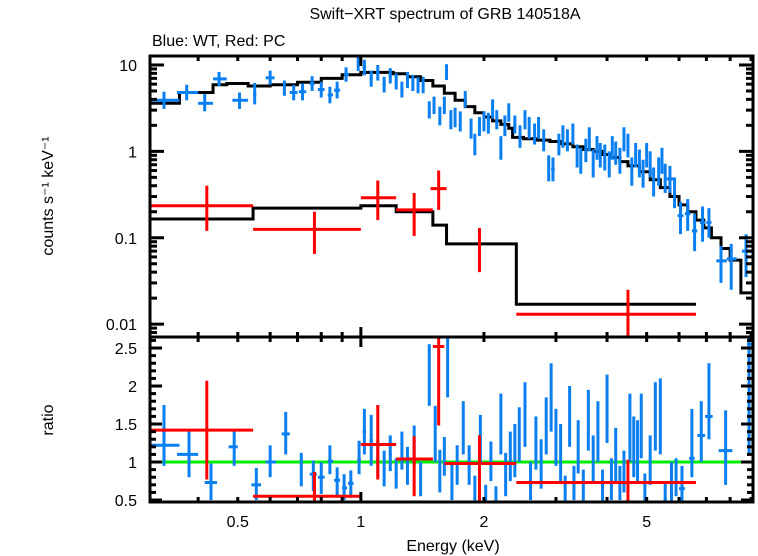  I want to click on y-tick-label: 0.1, so click(126, 239).